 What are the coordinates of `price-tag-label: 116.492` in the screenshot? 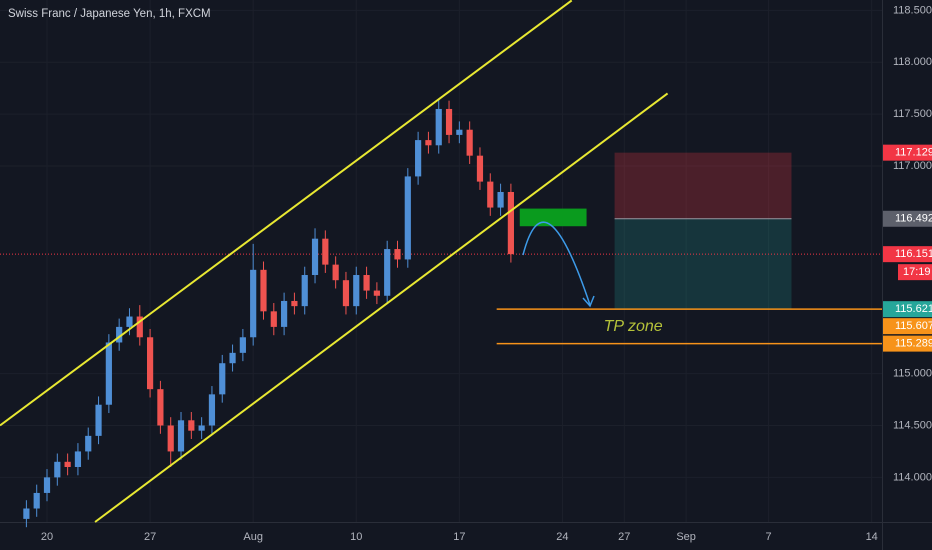 It's located at (913, 219).